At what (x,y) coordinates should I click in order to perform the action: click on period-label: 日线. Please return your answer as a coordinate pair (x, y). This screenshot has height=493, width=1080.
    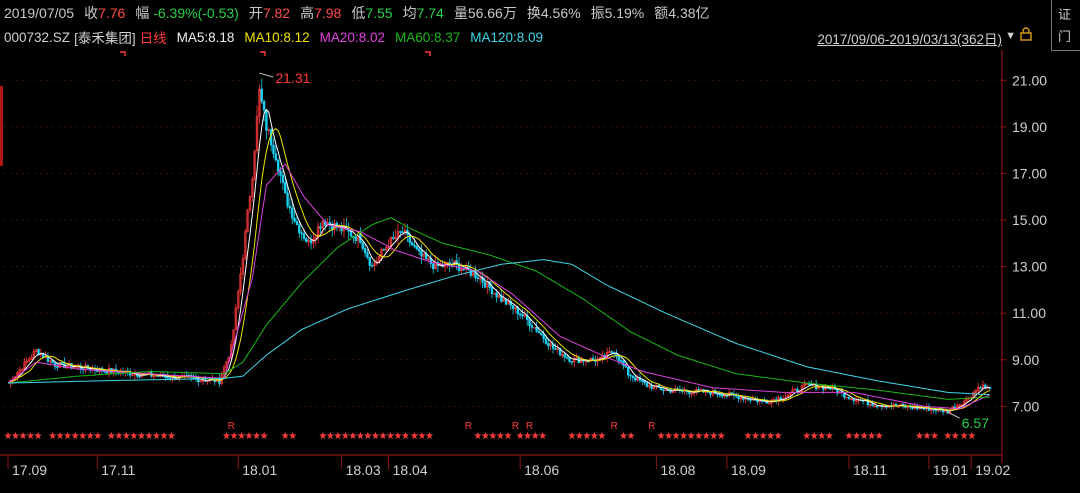
    Looking at the image, I should click on (153, 38).